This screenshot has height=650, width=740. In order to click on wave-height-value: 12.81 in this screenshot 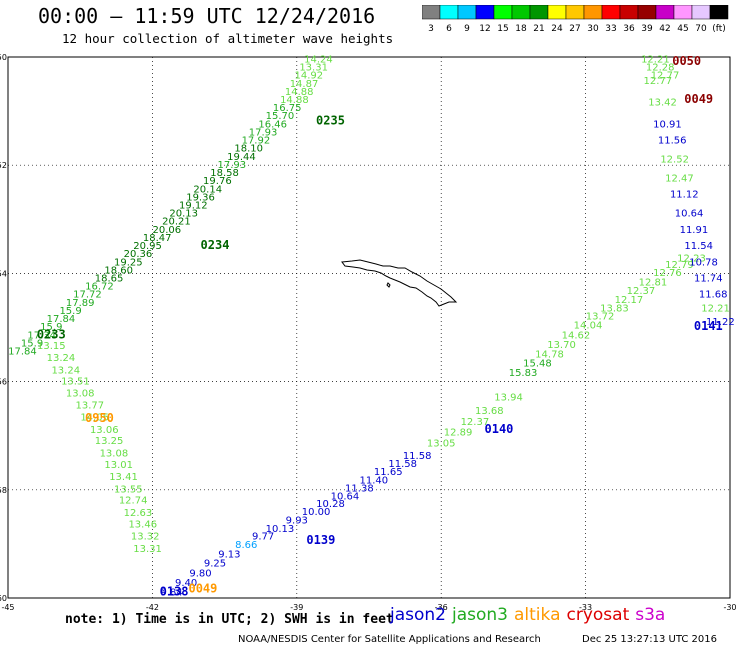, I will do `click(653, 282)`.